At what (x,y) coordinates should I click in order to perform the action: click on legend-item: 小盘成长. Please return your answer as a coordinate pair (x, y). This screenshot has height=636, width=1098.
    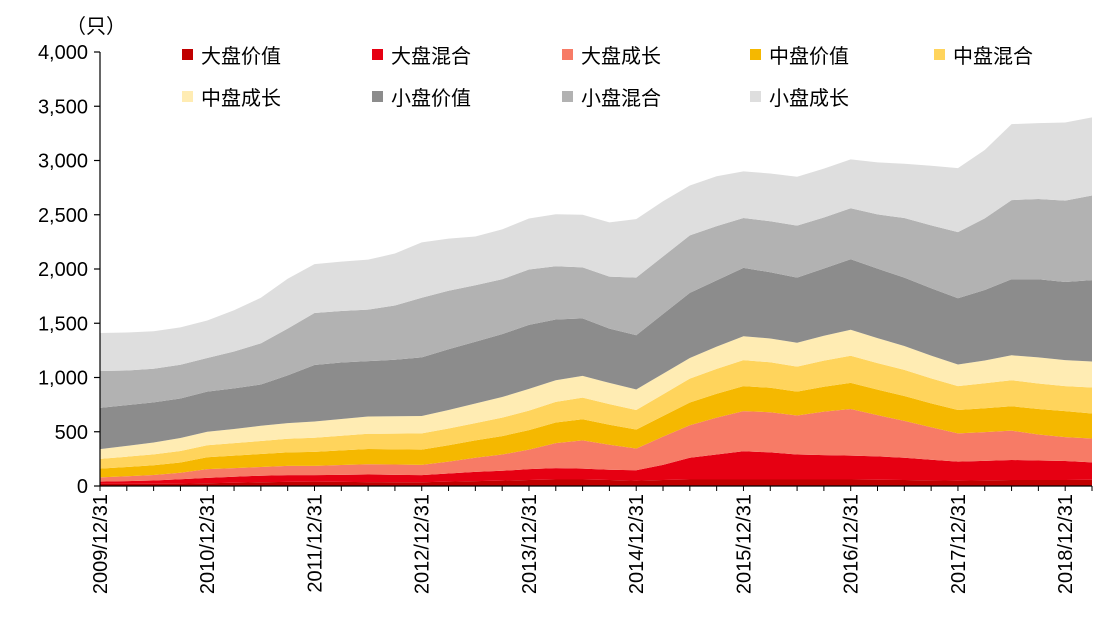
    Looking at the image, I should click on (799, 96).